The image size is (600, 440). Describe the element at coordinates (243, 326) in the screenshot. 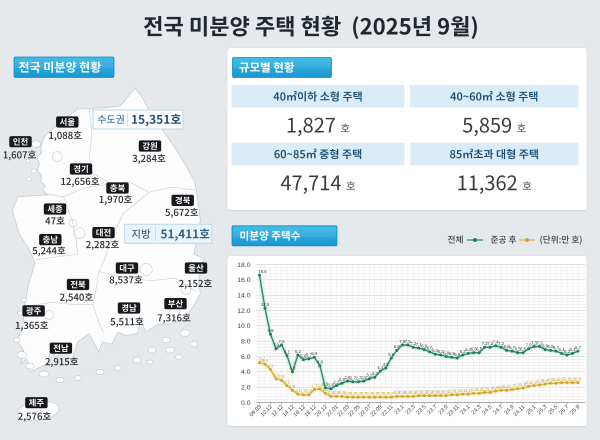

I see `svg-text: 10.0` at that location.